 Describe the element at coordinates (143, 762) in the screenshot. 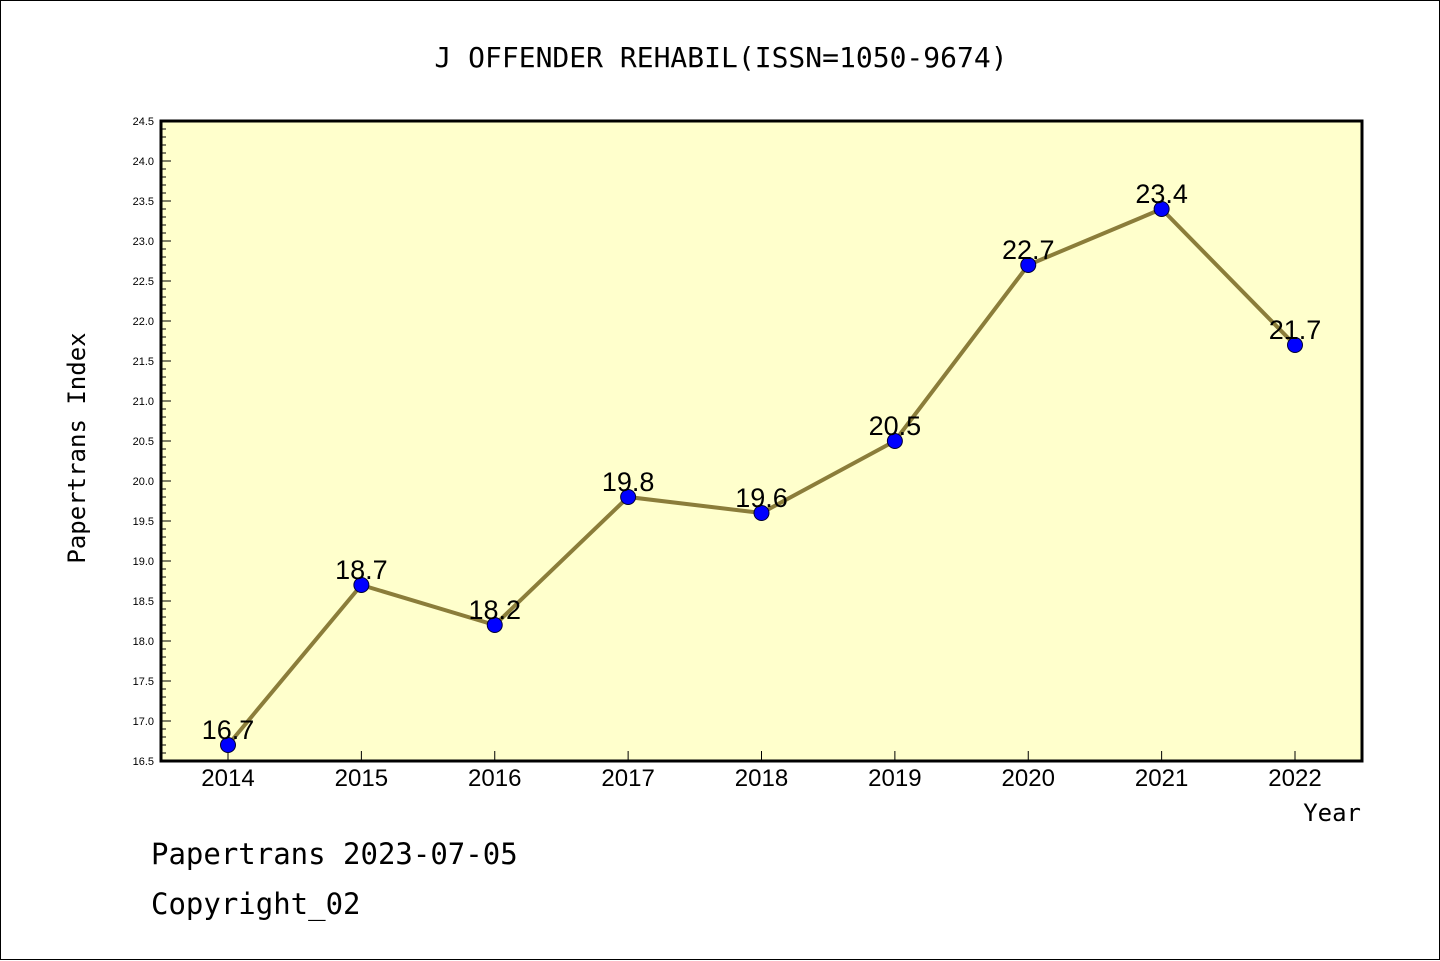

I see `y-tick-label: 16.5` at that location.